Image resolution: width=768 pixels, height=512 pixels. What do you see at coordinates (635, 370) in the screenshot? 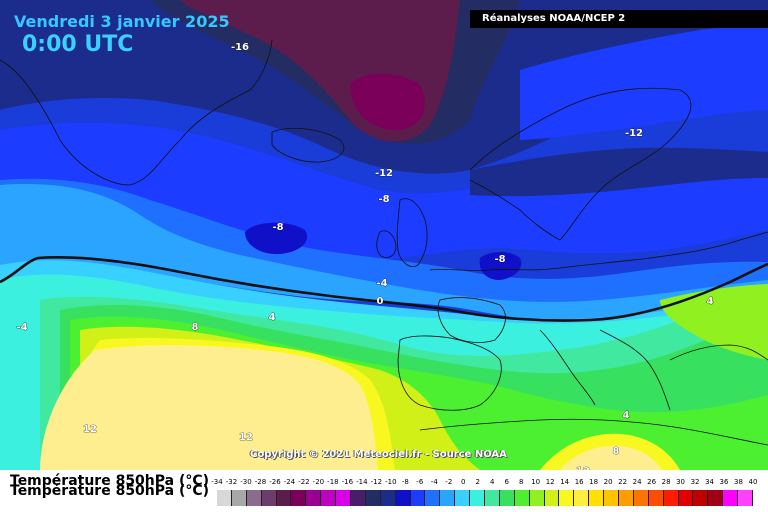
I see `coast-balkans` at bounding box center [635, 370].